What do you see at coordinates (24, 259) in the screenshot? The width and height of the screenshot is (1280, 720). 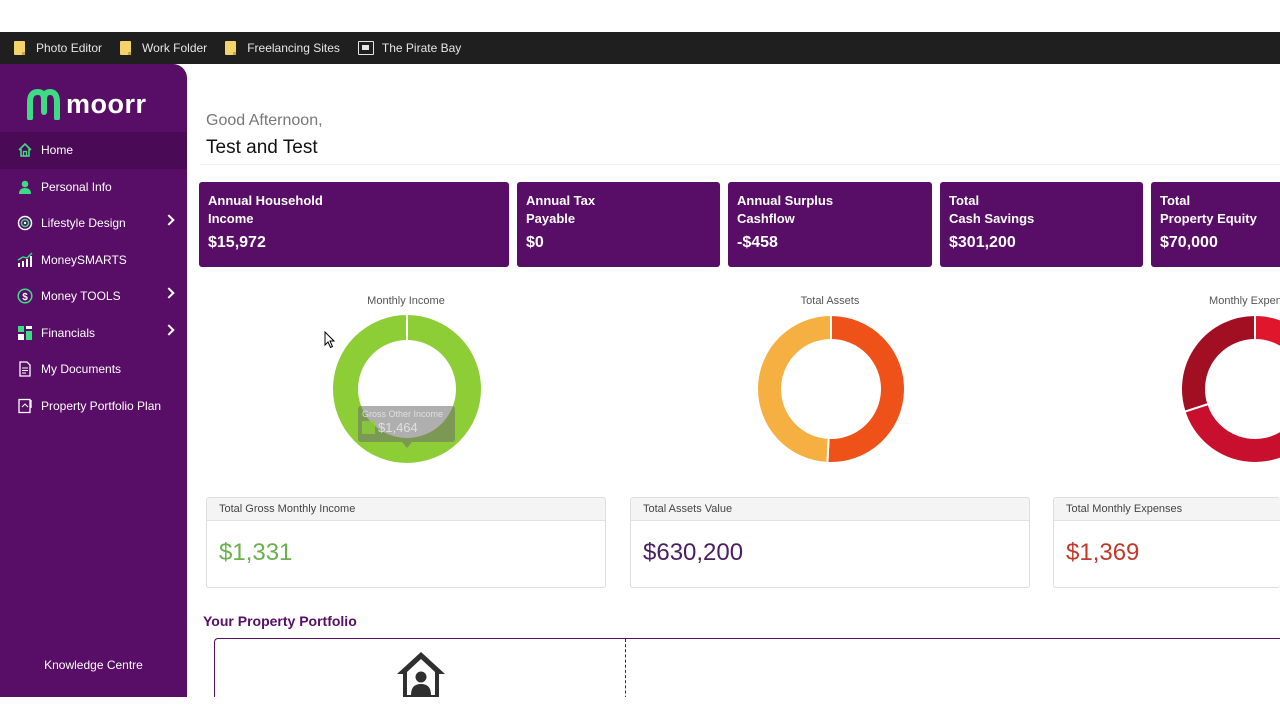 I see `growth-chart-icon` at bounding box center [24, 259].